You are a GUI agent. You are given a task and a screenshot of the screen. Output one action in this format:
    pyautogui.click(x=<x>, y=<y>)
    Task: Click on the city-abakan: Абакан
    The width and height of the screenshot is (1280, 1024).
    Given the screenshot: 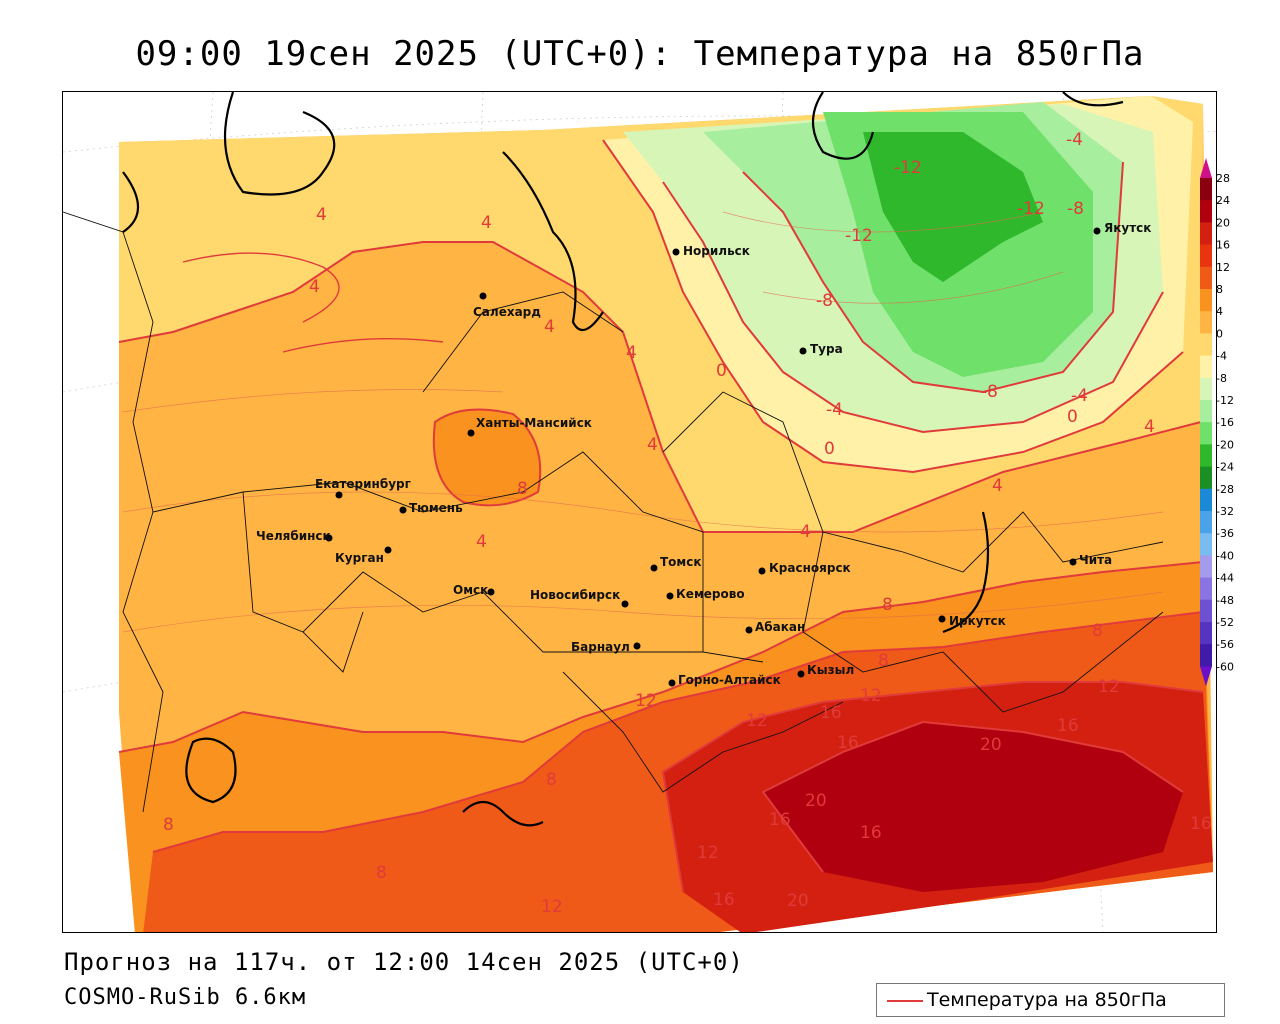 What is the action you would take?
    pyautogui.click(x=775, y=627)
    